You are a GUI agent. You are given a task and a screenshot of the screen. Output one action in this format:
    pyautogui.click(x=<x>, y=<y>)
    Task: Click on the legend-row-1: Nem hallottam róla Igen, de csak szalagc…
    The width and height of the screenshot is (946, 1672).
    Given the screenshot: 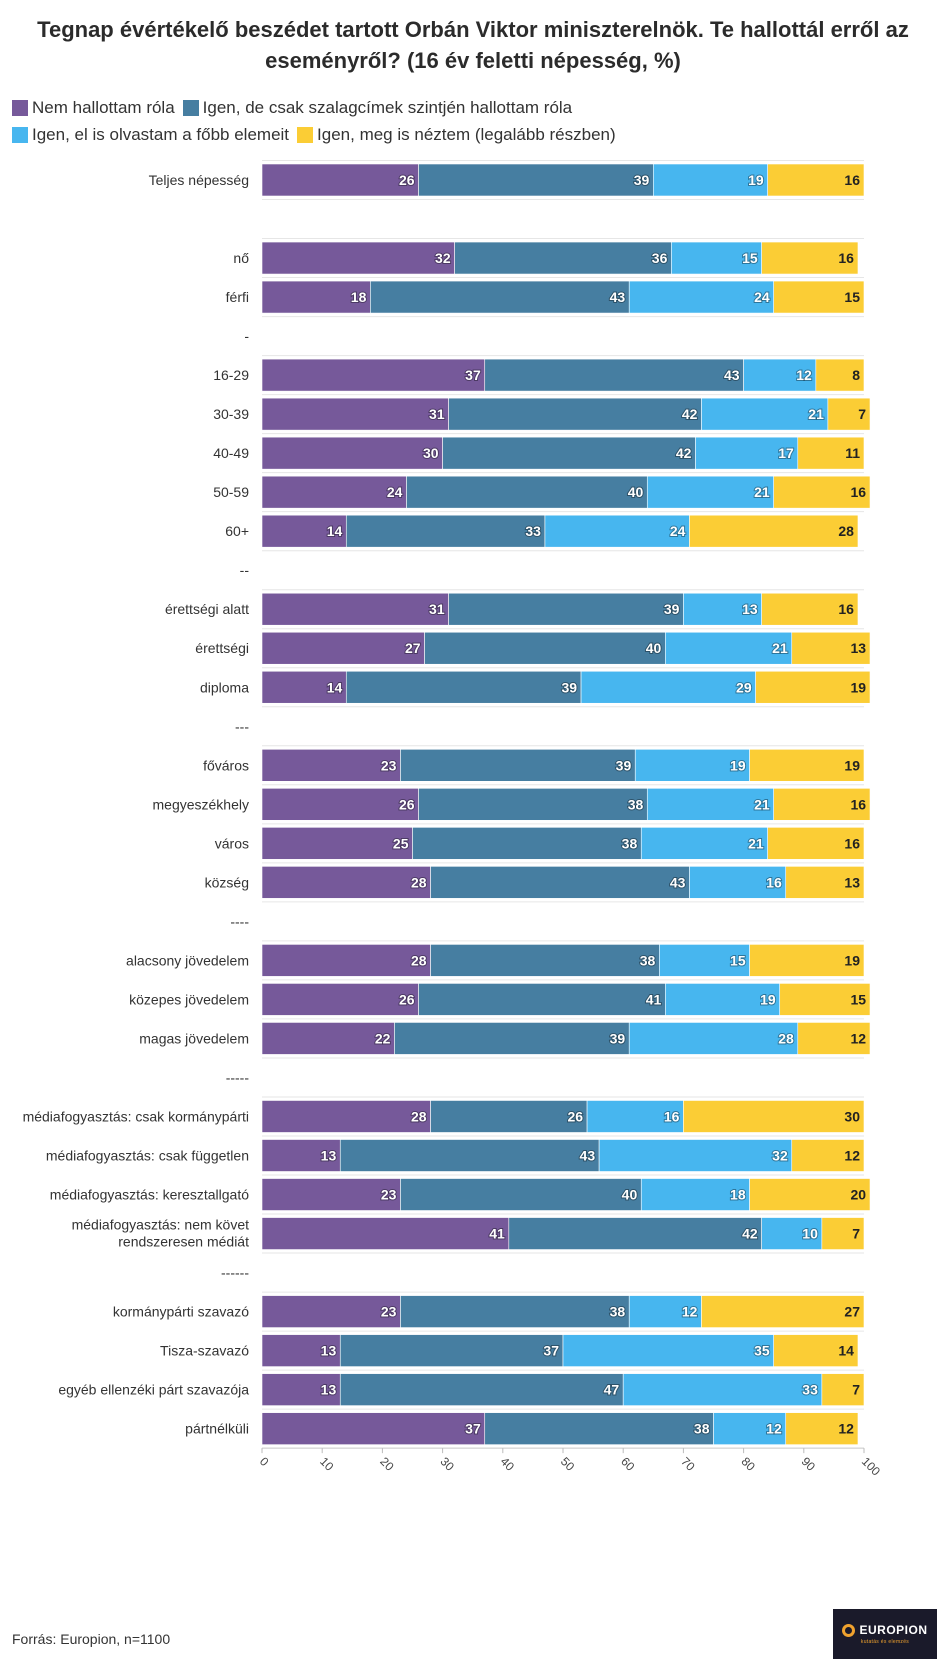 What is the action you would take?
    pyautogui.click(x=362, y=107)
    